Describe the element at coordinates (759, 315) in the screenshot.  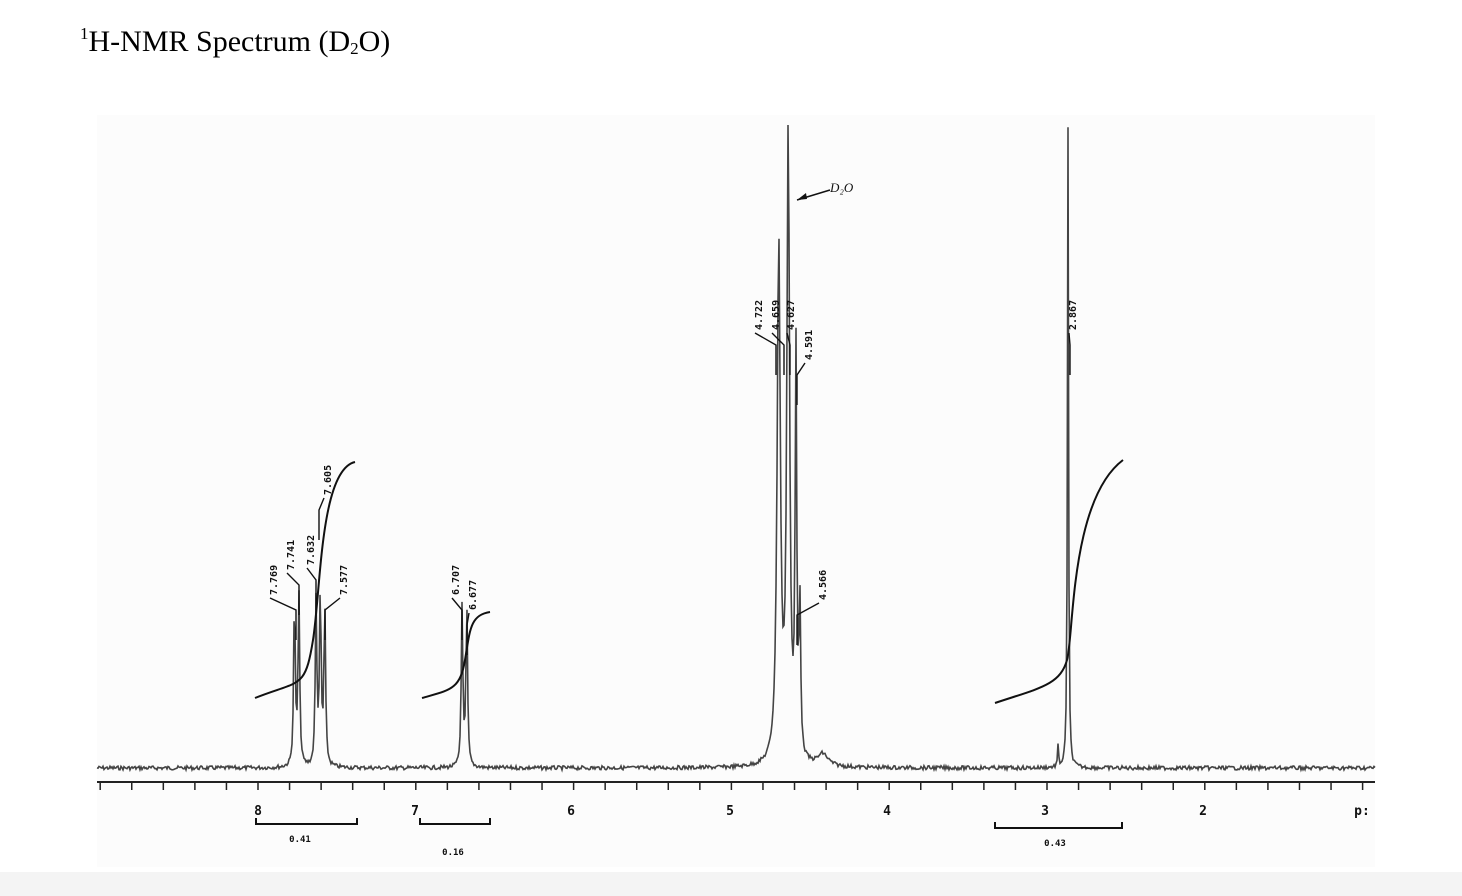
I see `peak-label: 4.722` at that location.